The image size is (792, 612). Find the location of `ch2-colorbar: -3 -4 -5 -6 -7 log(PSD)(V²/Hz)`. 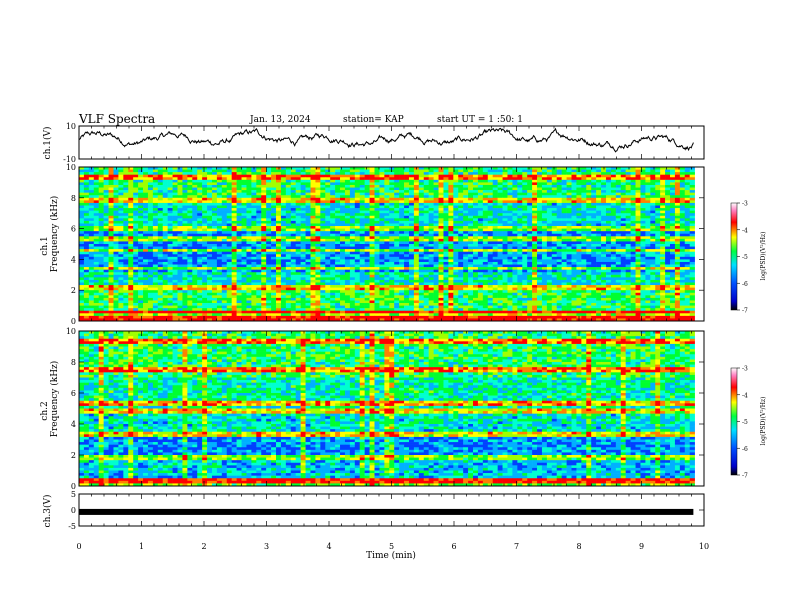

ch2-colorbar: -3 -4 -5 -6 -7 log(PSD)(V²/Hz) is located at coordinates (748, 423).